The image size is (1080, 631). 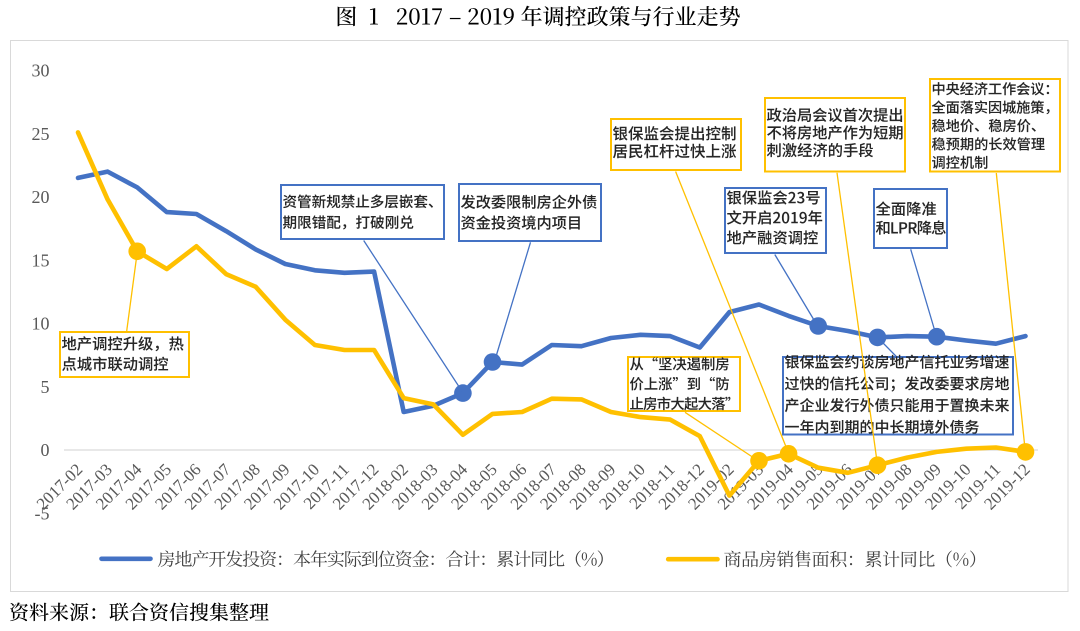 I want to click on svg-text: 15, so click(x=41, y=260).